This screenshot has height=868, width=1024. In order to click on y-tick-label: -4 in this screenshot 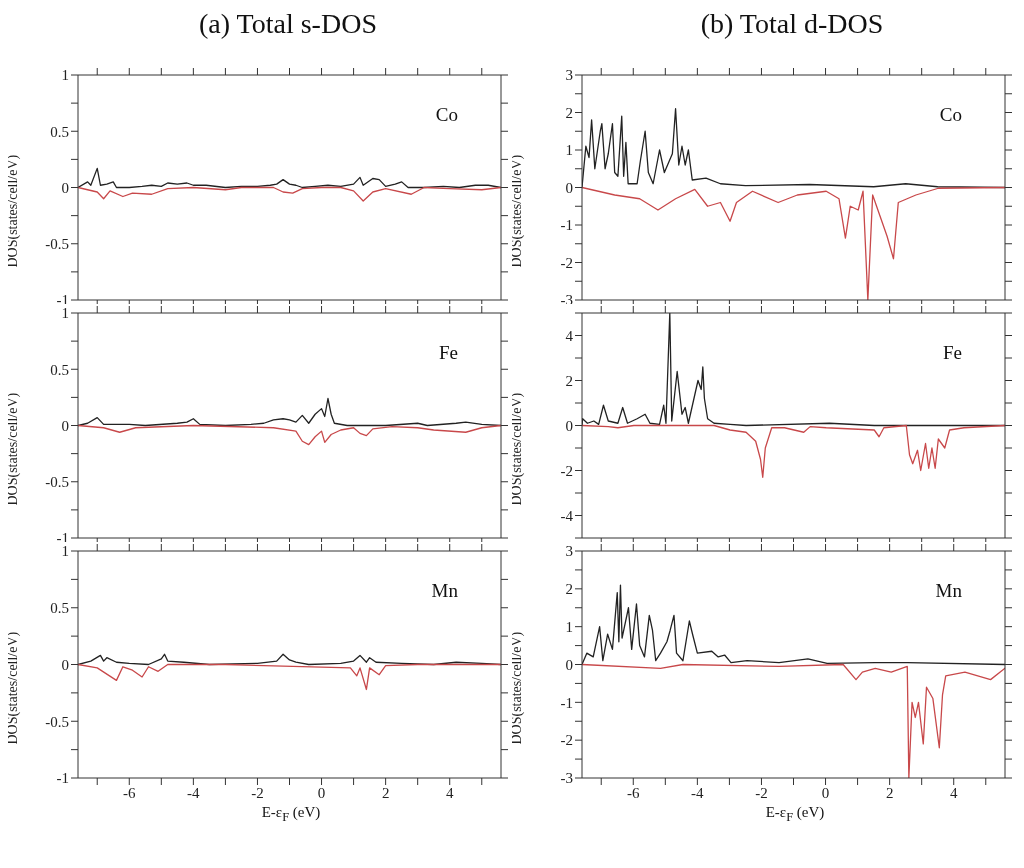, I will do `click(567, 515)`.